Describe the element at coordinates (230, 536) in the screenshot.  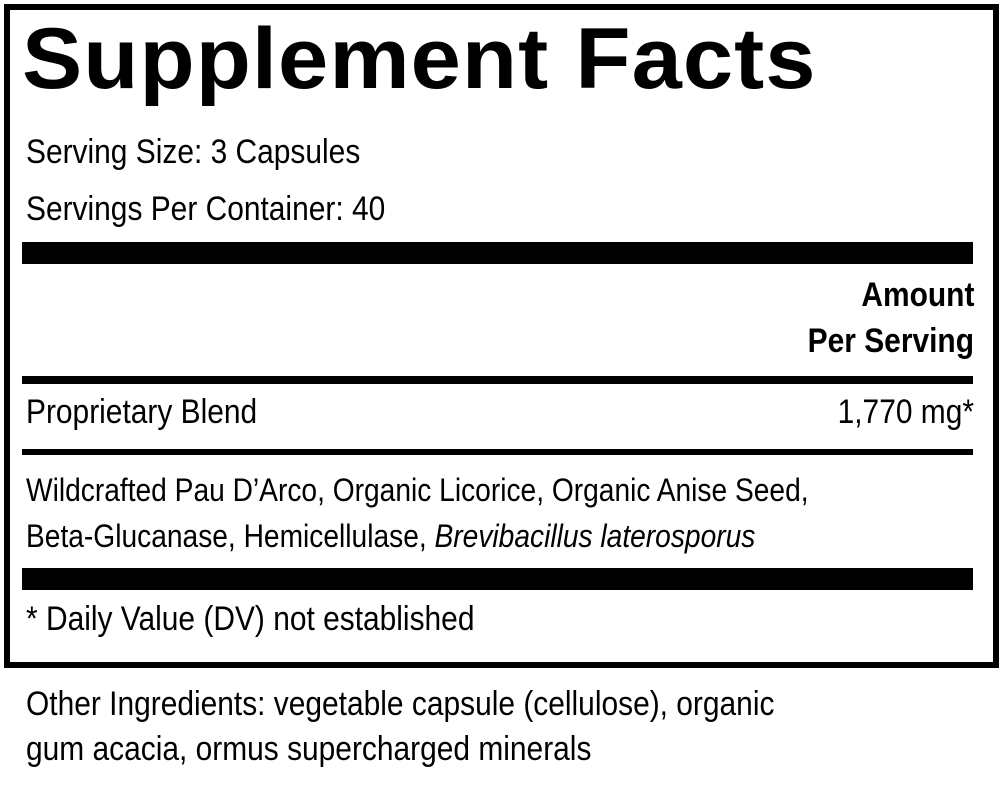
I see `ingredients-text: Beta-Glucanase, Hemicellulase,` at that location.